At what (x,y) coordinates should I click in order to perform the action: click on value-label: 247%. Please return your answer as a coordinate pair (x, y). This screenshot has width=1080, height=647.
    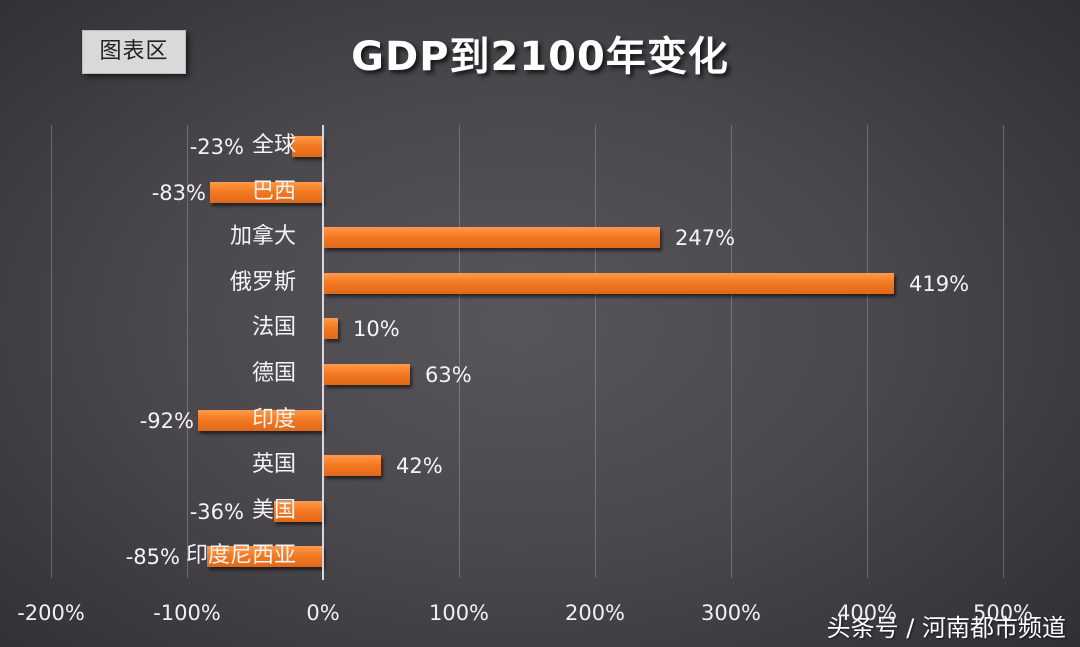
    Looking at the image, I should click on (705, 238).